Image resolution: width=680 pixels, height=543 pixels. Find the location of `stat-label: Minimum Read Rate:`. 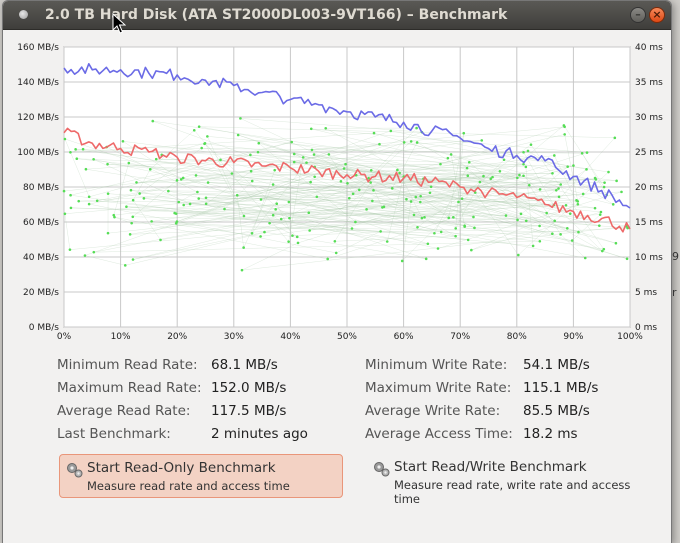

stat-label: Minimum Read Rate: is located at coordinates (127, 365).